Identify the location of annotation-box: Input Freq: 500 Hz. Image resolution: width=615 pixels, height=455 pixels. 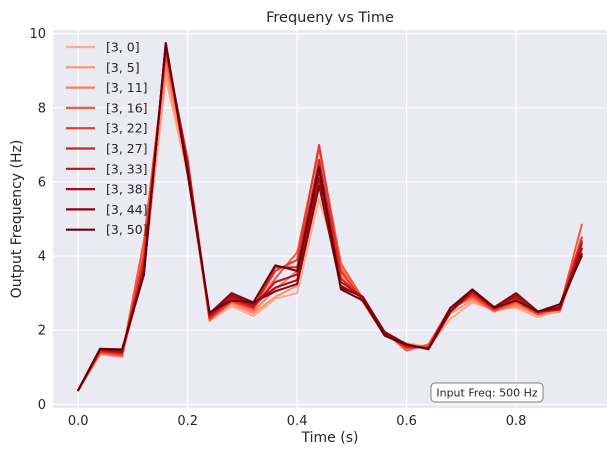
(487, 392).